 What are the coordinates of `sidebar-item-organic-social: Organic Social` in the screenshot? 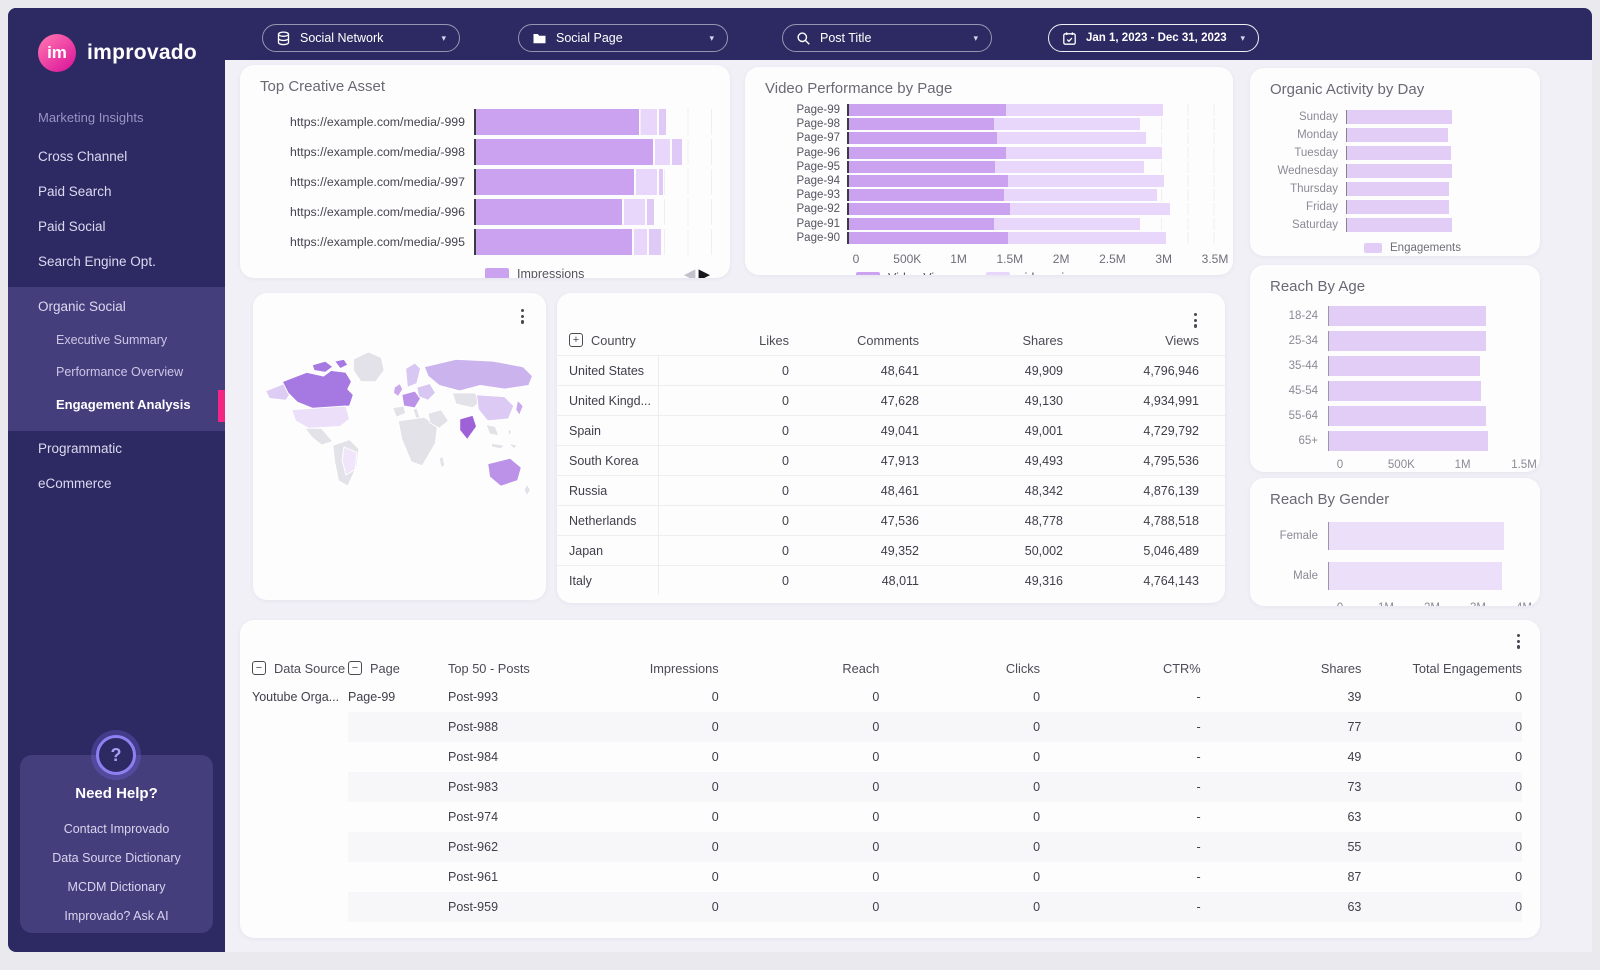 It's located at (82, 306).